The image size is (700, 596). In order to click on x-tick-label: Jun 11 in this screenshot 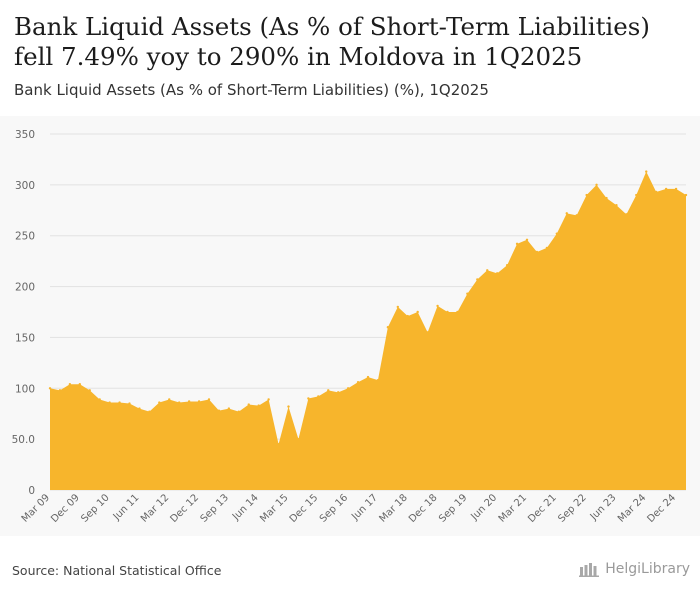, I will do `click(126, 507)`.